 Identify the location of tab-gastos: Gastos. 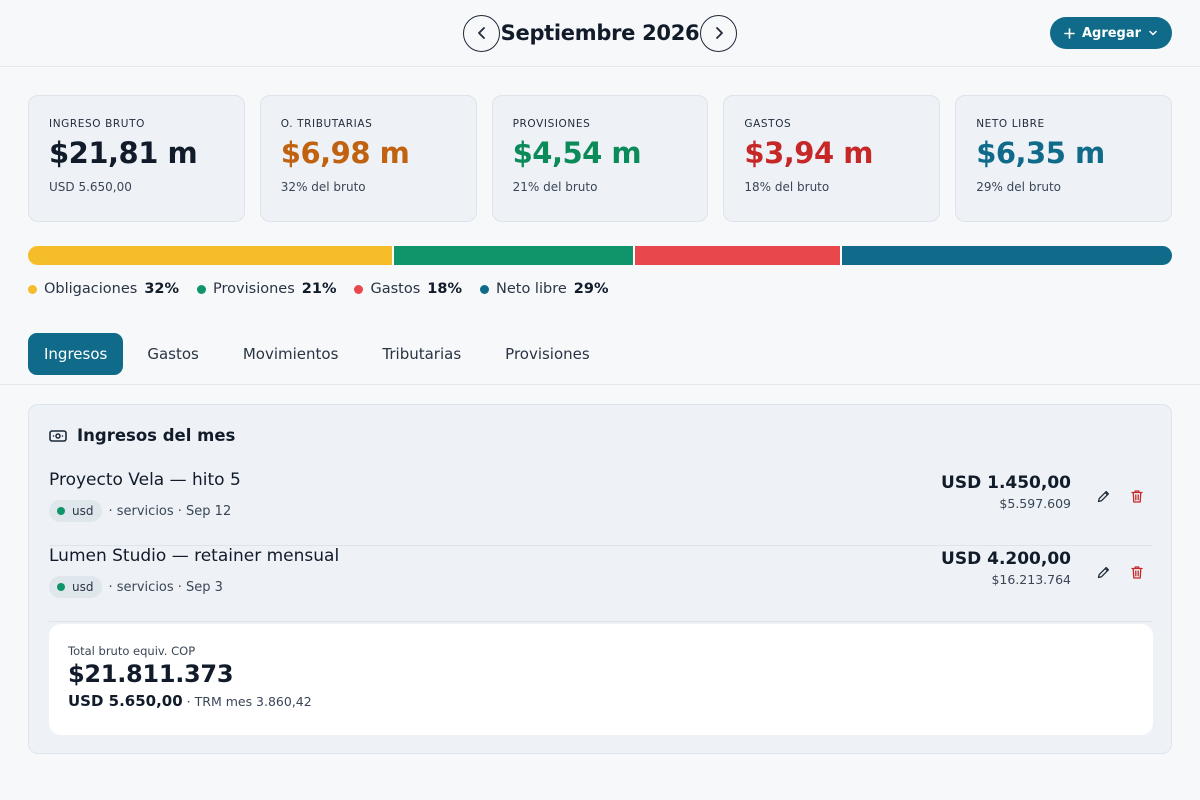
(173, 354).